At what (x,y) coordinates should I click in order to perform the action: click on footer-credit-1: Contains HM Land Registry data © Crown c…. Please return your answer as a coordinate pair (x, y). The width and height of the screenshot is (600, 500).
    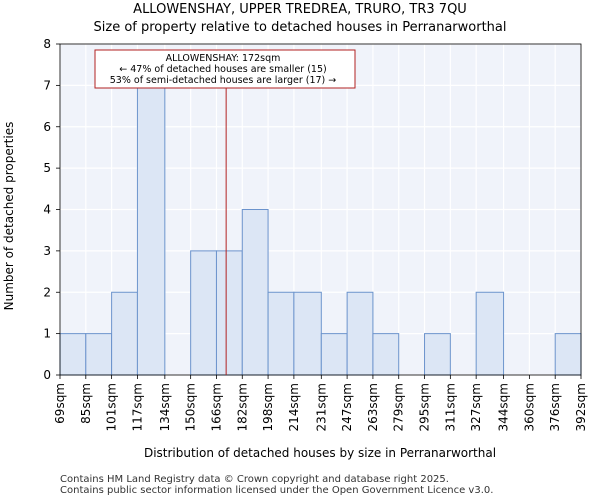
    Looking at the image, I should click on (254, 479).